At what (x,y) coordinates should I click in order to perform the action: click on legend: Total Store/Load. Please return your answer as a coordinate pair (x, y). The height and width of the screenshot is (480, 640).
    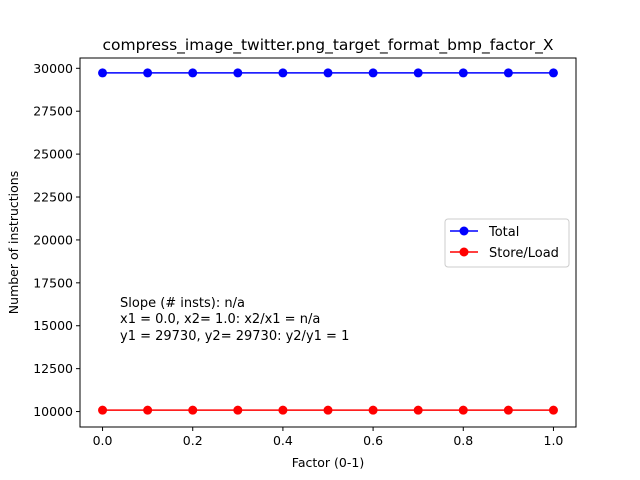
    Looking at the image, I should click on (507, 243).